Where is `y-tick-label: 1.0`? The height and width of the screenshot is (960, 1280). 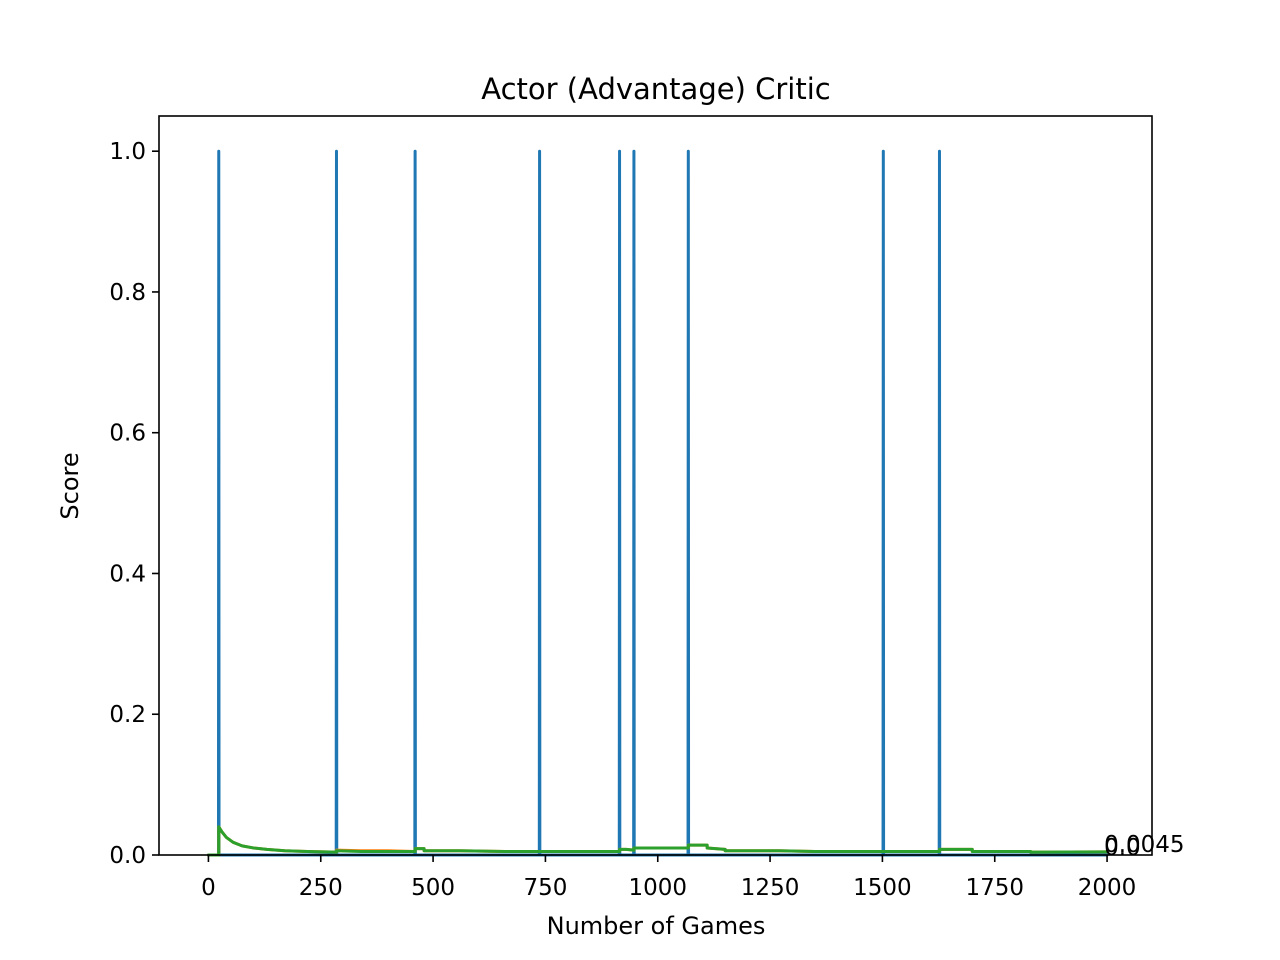 y-tick-label: 1.0 is located at coordinates (127, 152).